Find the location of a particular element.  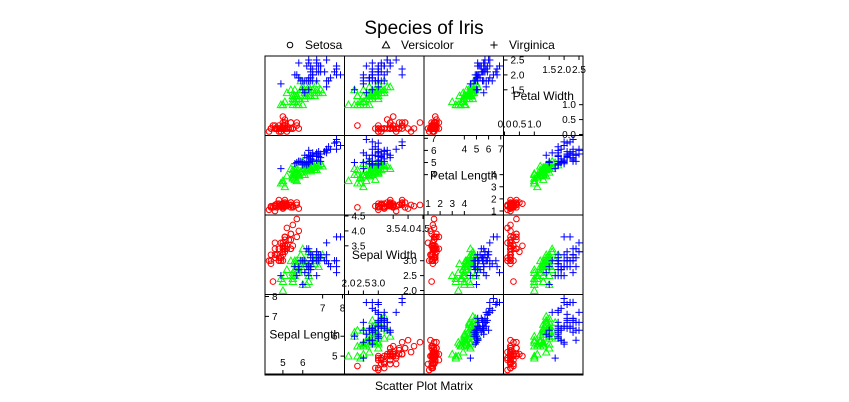

panel-sl-sl: Sepal Length 5 6 7 8 5 6 7 8 is located at coordinates (305, 333).